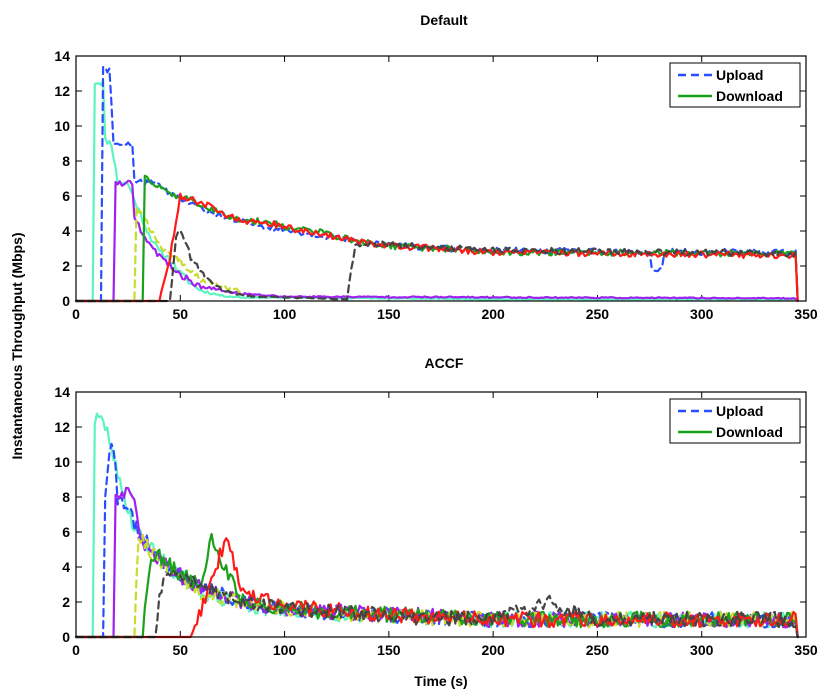 This screenshot has height=695, width=830. I want to click on legend-default: Upload Download, so click(735, 85).